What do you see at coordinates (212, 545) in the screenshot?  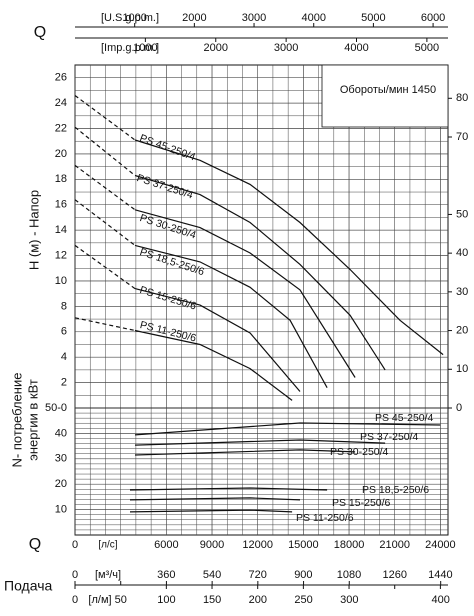 I see `x-tick-label: 9000` at bounding box center [212, 545].